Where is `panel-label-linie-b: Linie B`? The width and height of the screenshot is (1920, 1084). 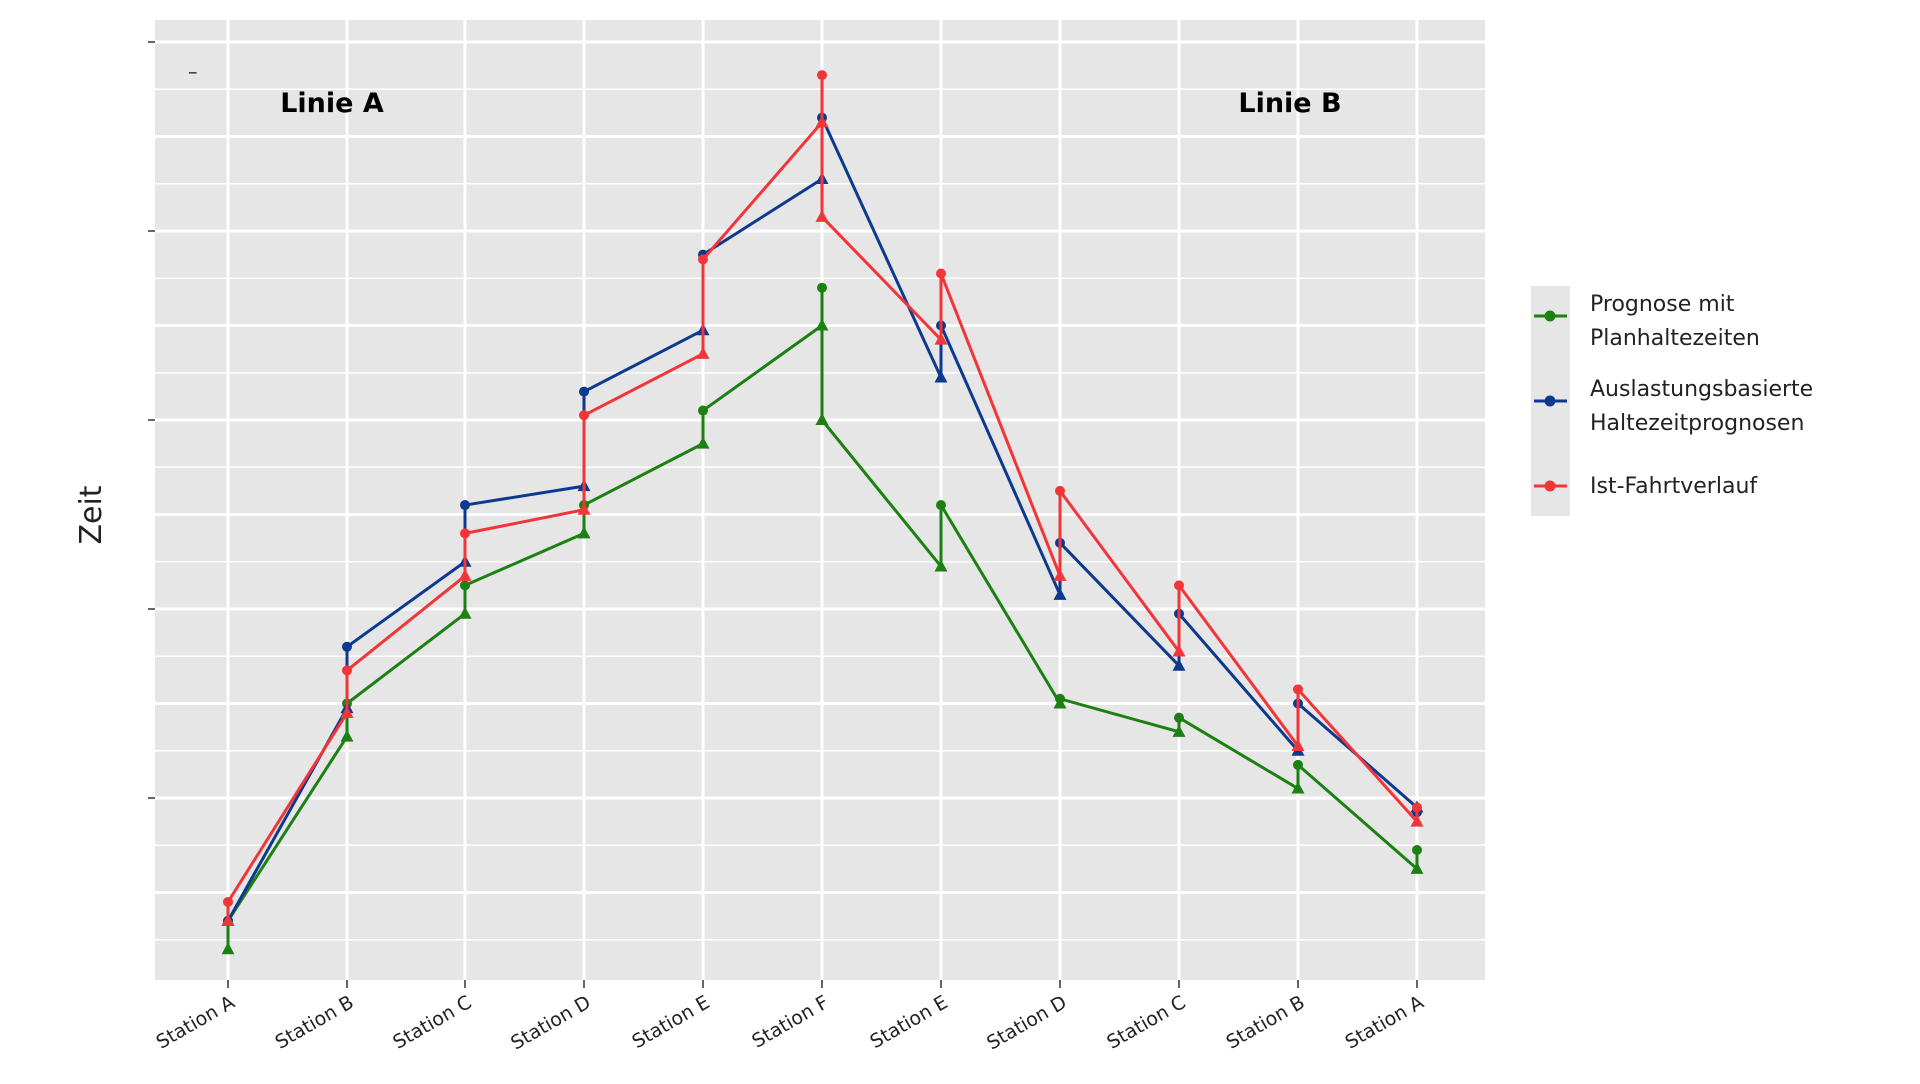
panel-label-linie-b: Linie B is located at coordinates (1289, 103).